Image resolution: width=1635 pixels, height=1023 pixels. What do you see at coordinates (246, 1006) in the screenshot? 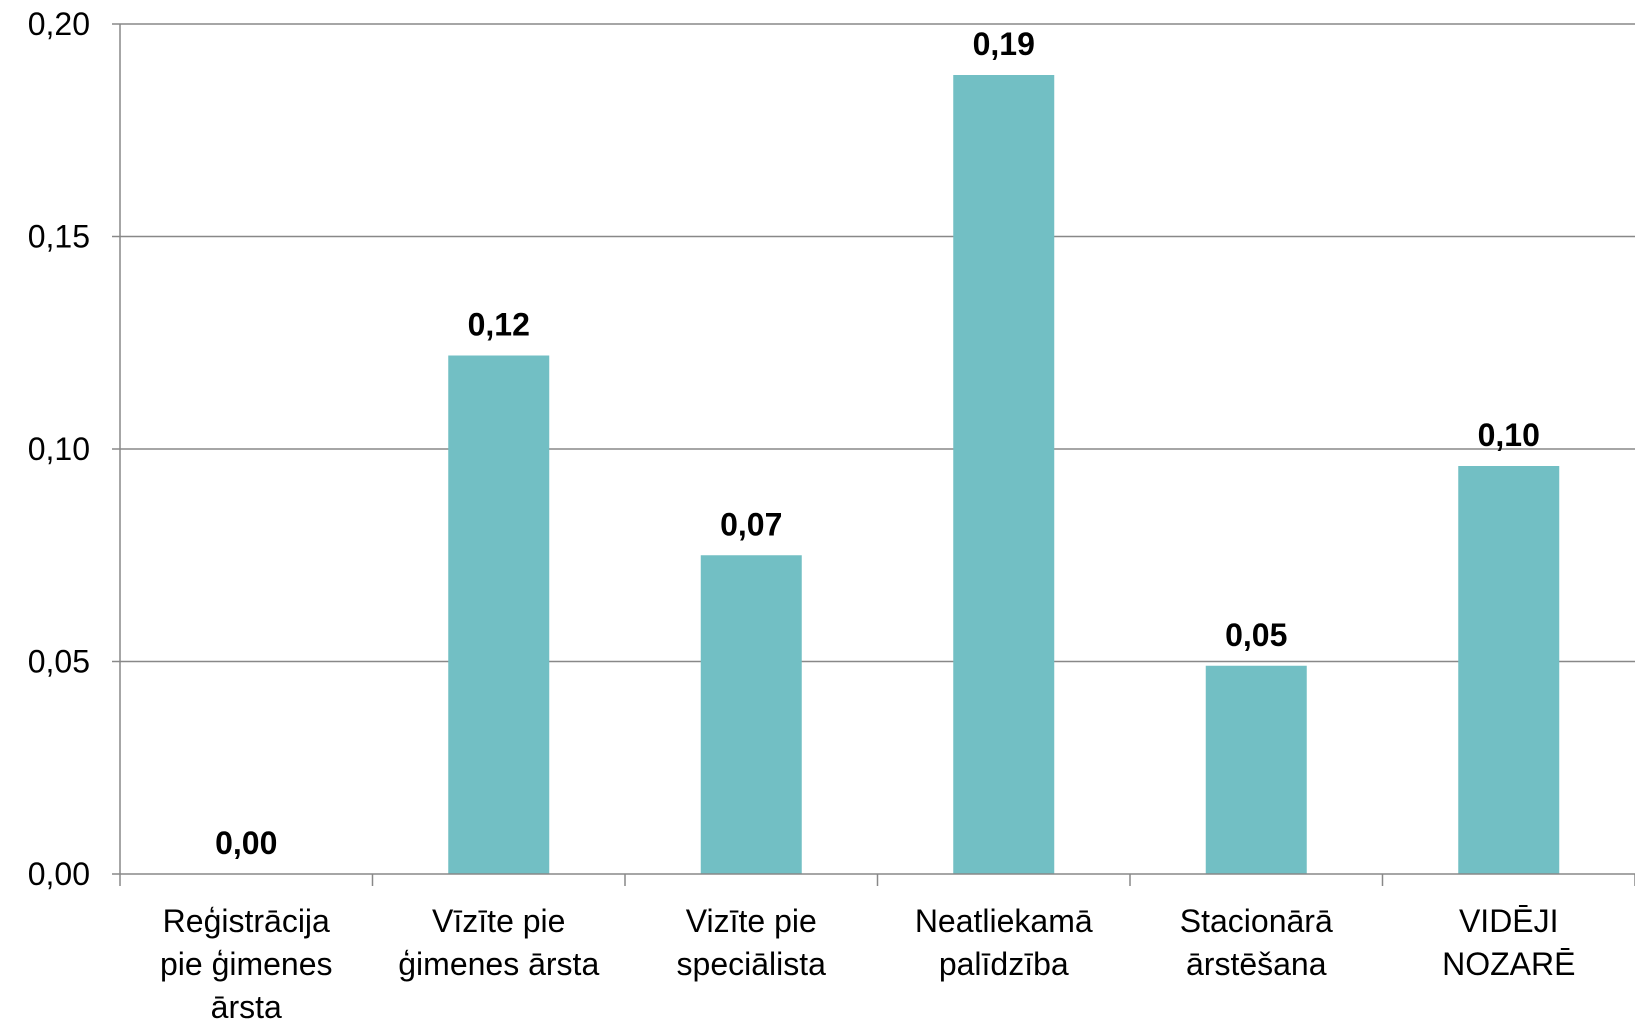
I see `category-label: ārsta` at bounding box center [246, 1006].